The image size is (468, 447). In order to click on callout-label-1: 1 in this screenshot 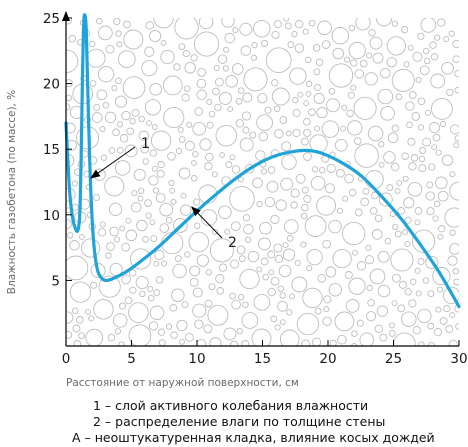, I will do `click(145, 144)`.